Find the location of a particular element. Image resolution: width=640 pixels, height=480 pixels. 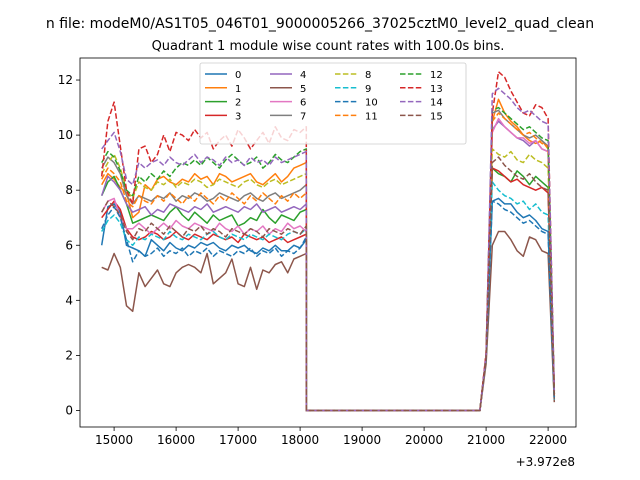

legend-label-6: 6 is located at coordinates (303, 103).